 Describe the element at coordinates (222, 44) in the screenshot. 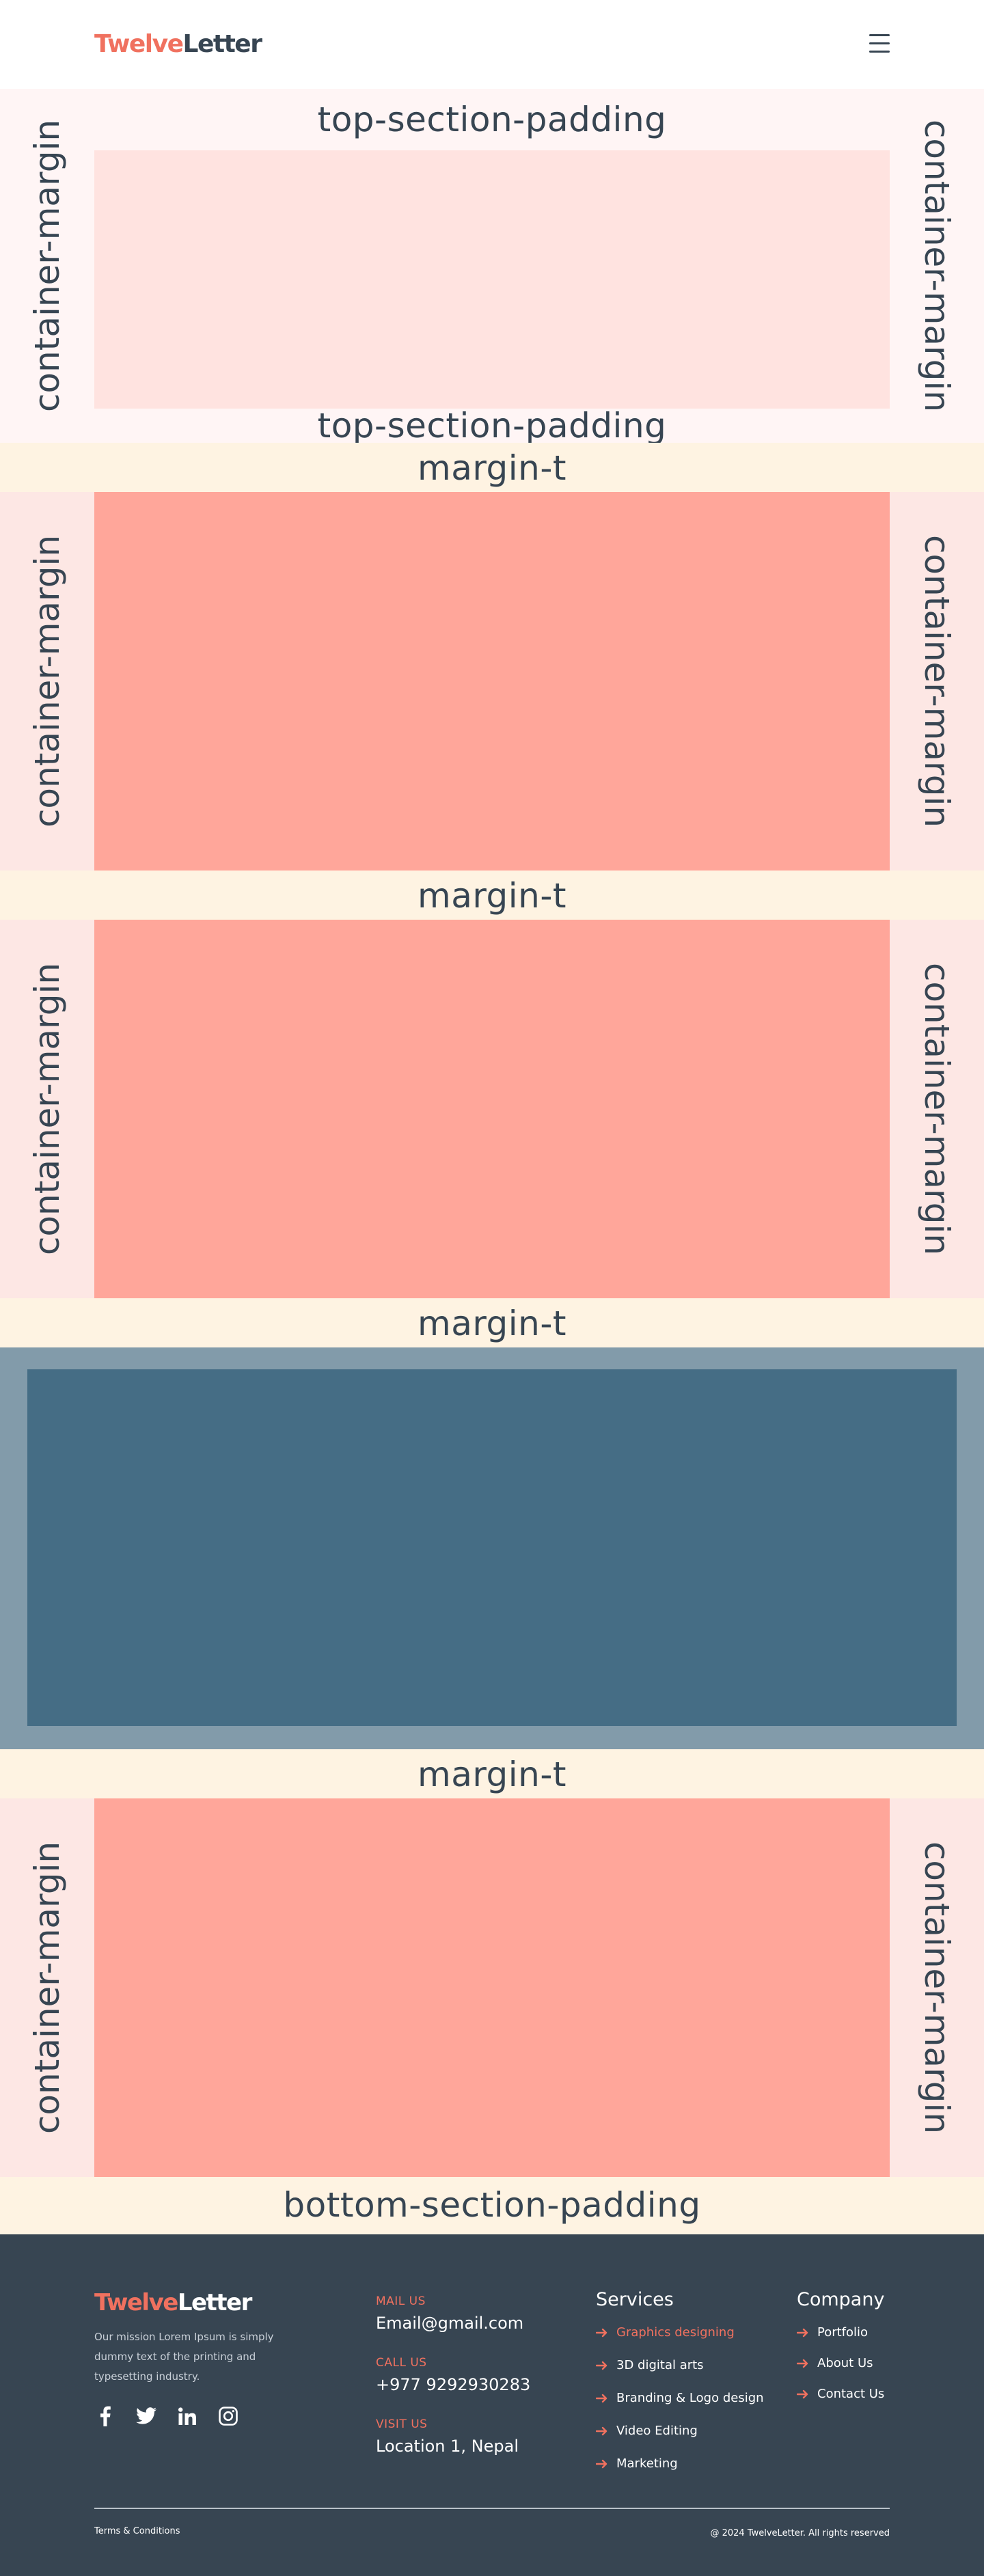

I see `logo-dark-text: Letter` at that location.